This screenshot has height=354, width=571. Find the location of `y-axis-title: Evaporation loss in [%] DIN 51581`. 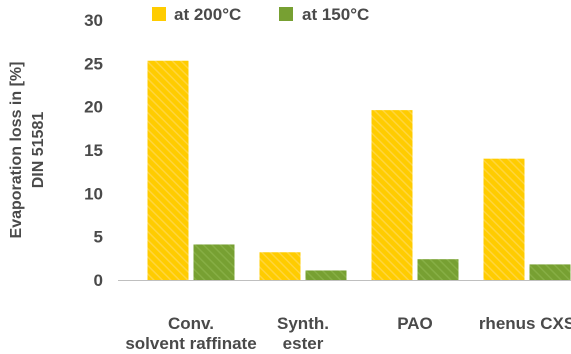

y-axis-title: Evaporation loss in [%] DIN 51581 is located at coordinates (27, 150).